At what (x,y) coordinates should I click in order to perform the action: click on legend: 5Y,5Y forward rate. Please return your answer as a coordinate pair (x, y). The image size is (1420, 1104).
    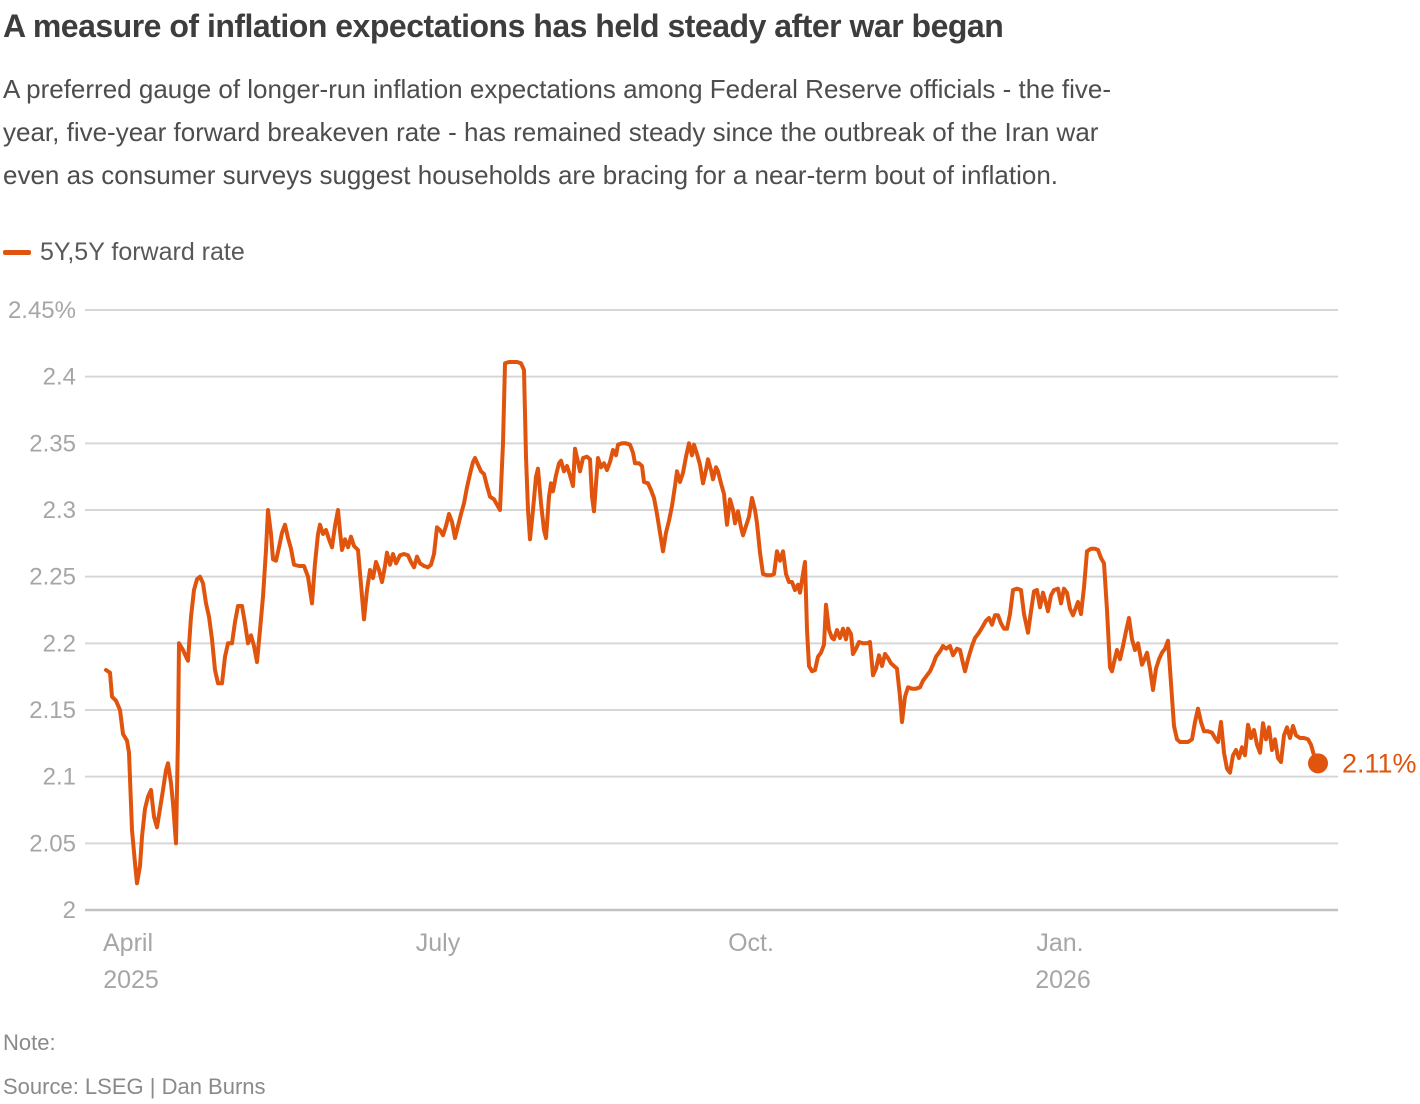
    Looking at the image, I should click on (124, 252).